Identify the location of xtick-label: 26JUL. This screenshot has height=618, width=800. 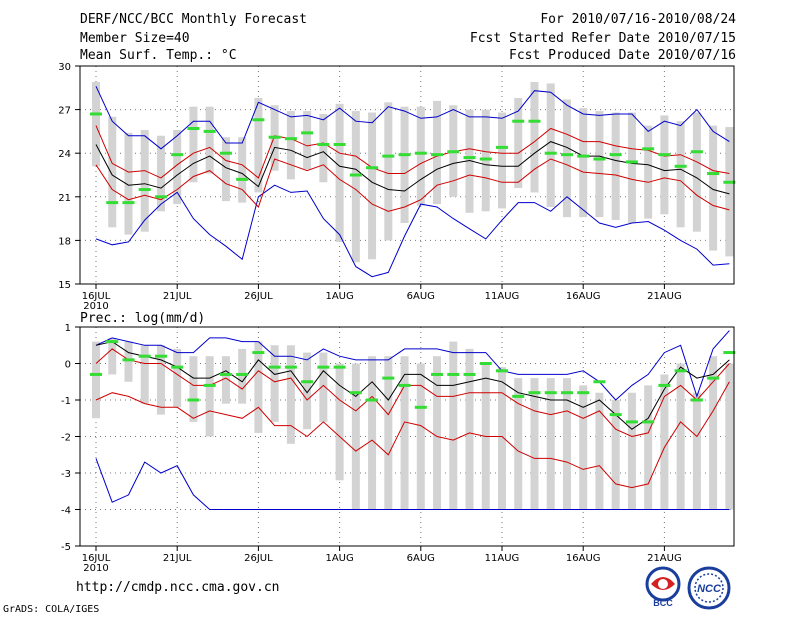
(258, 558).